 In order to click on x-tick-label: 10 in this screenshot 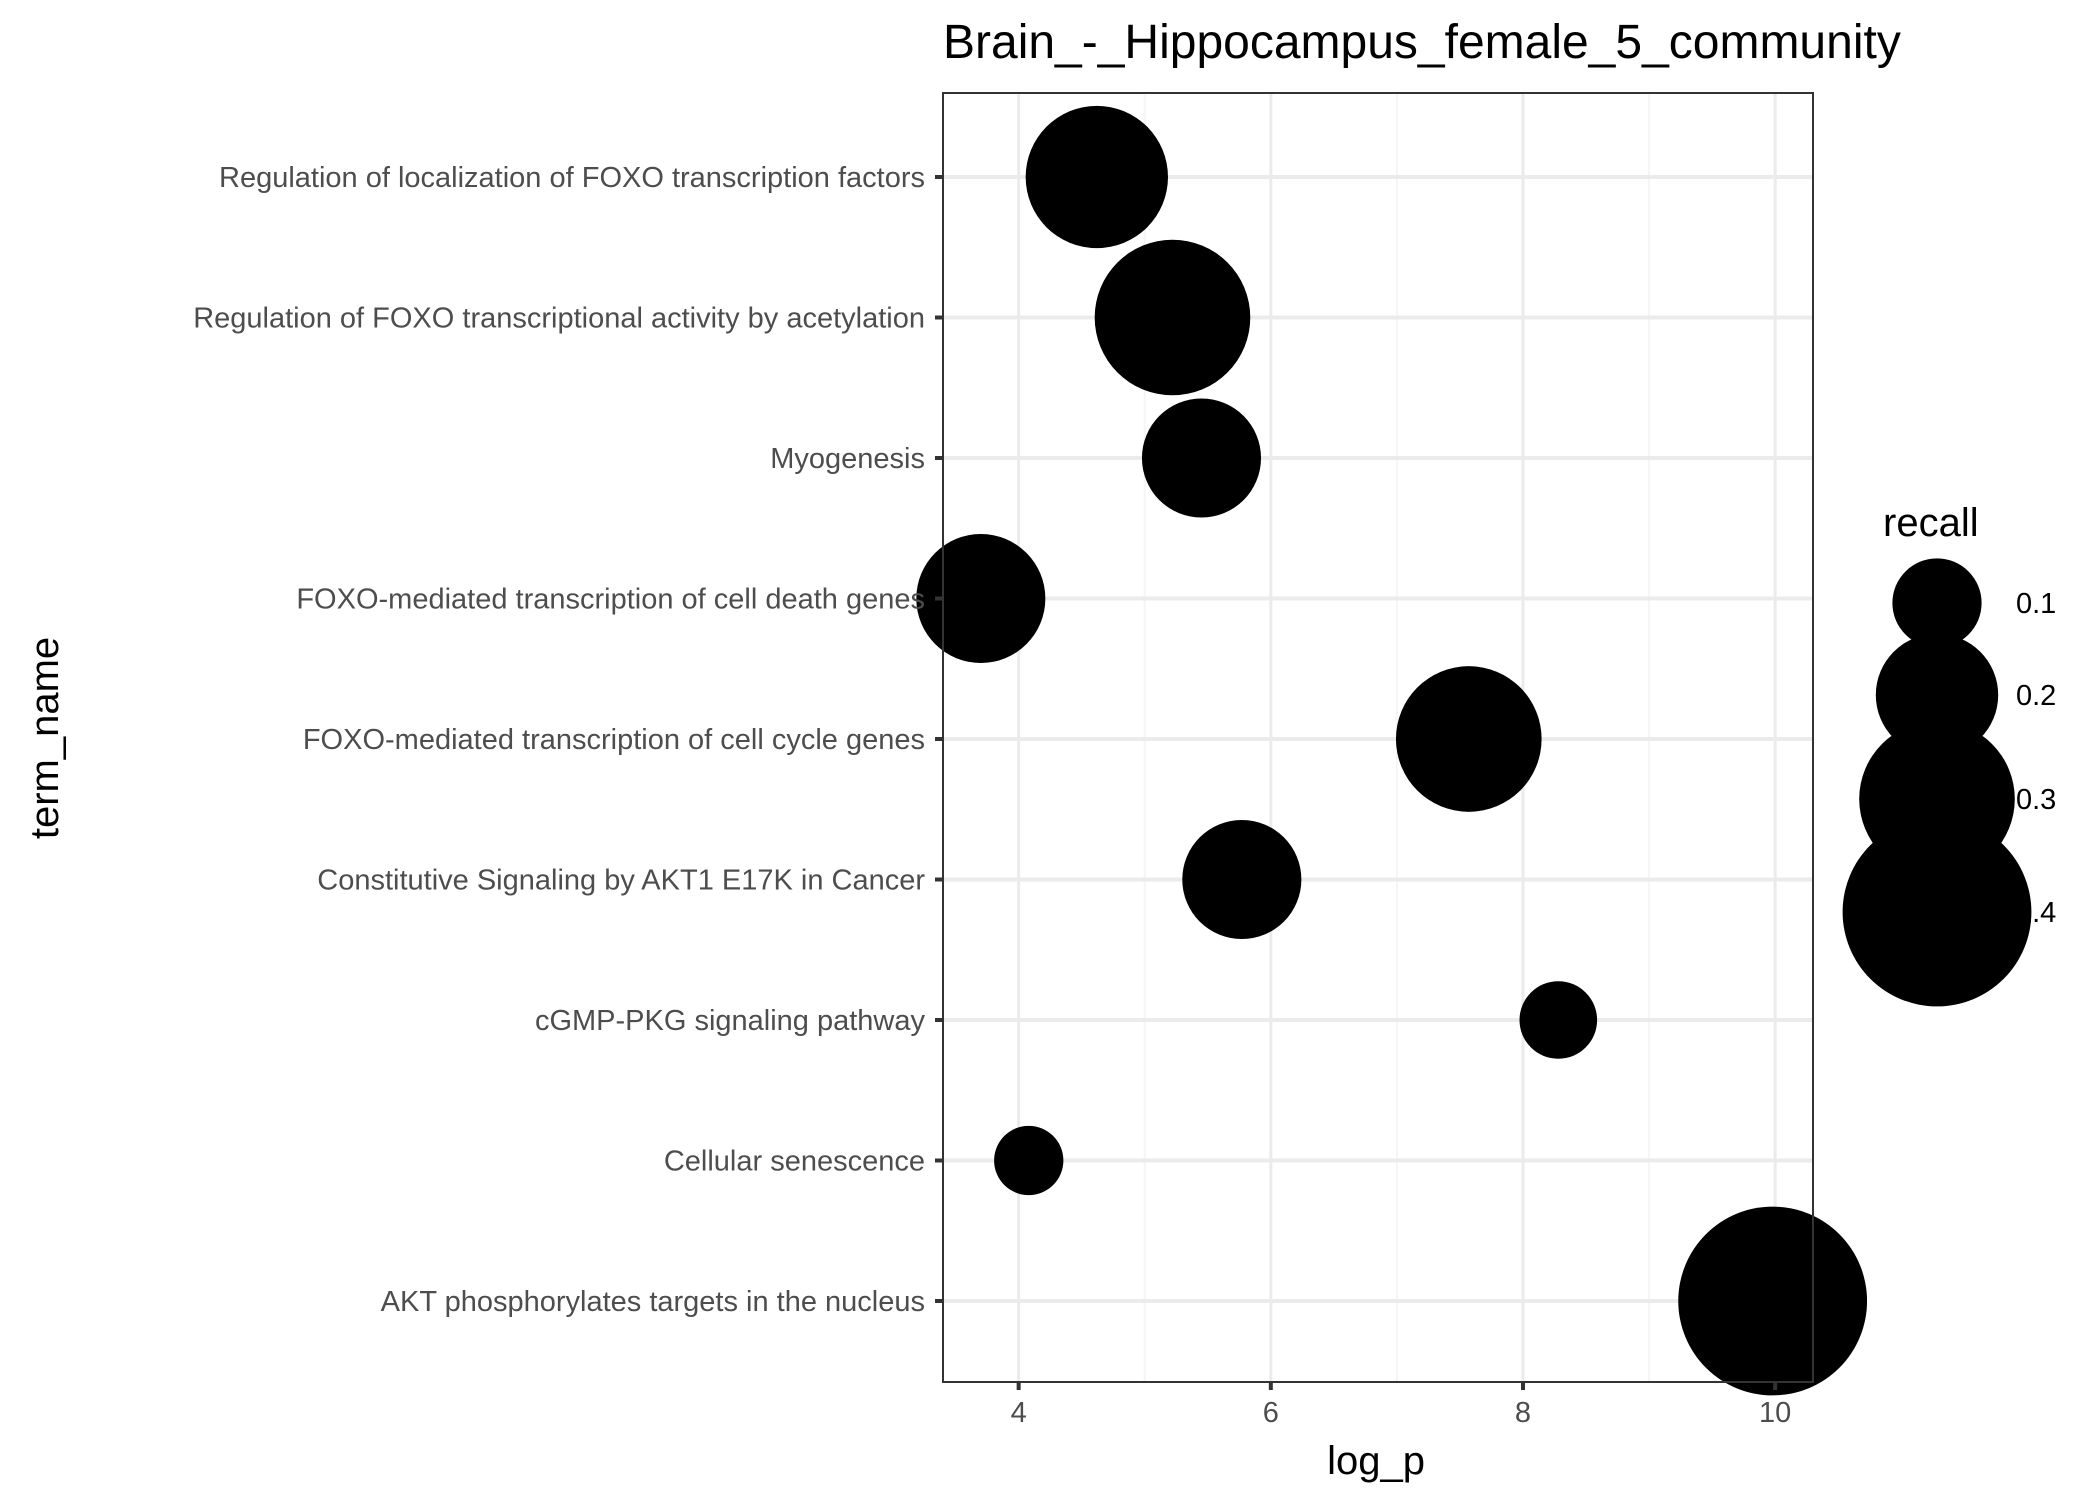, I will do `click(1775, 1413)`.